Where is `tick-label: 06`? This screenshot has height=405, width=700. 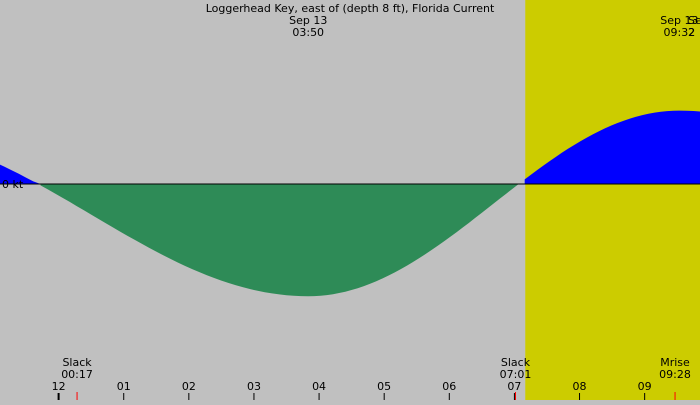
tick-label: 06 is located at coordinates (449, 386).